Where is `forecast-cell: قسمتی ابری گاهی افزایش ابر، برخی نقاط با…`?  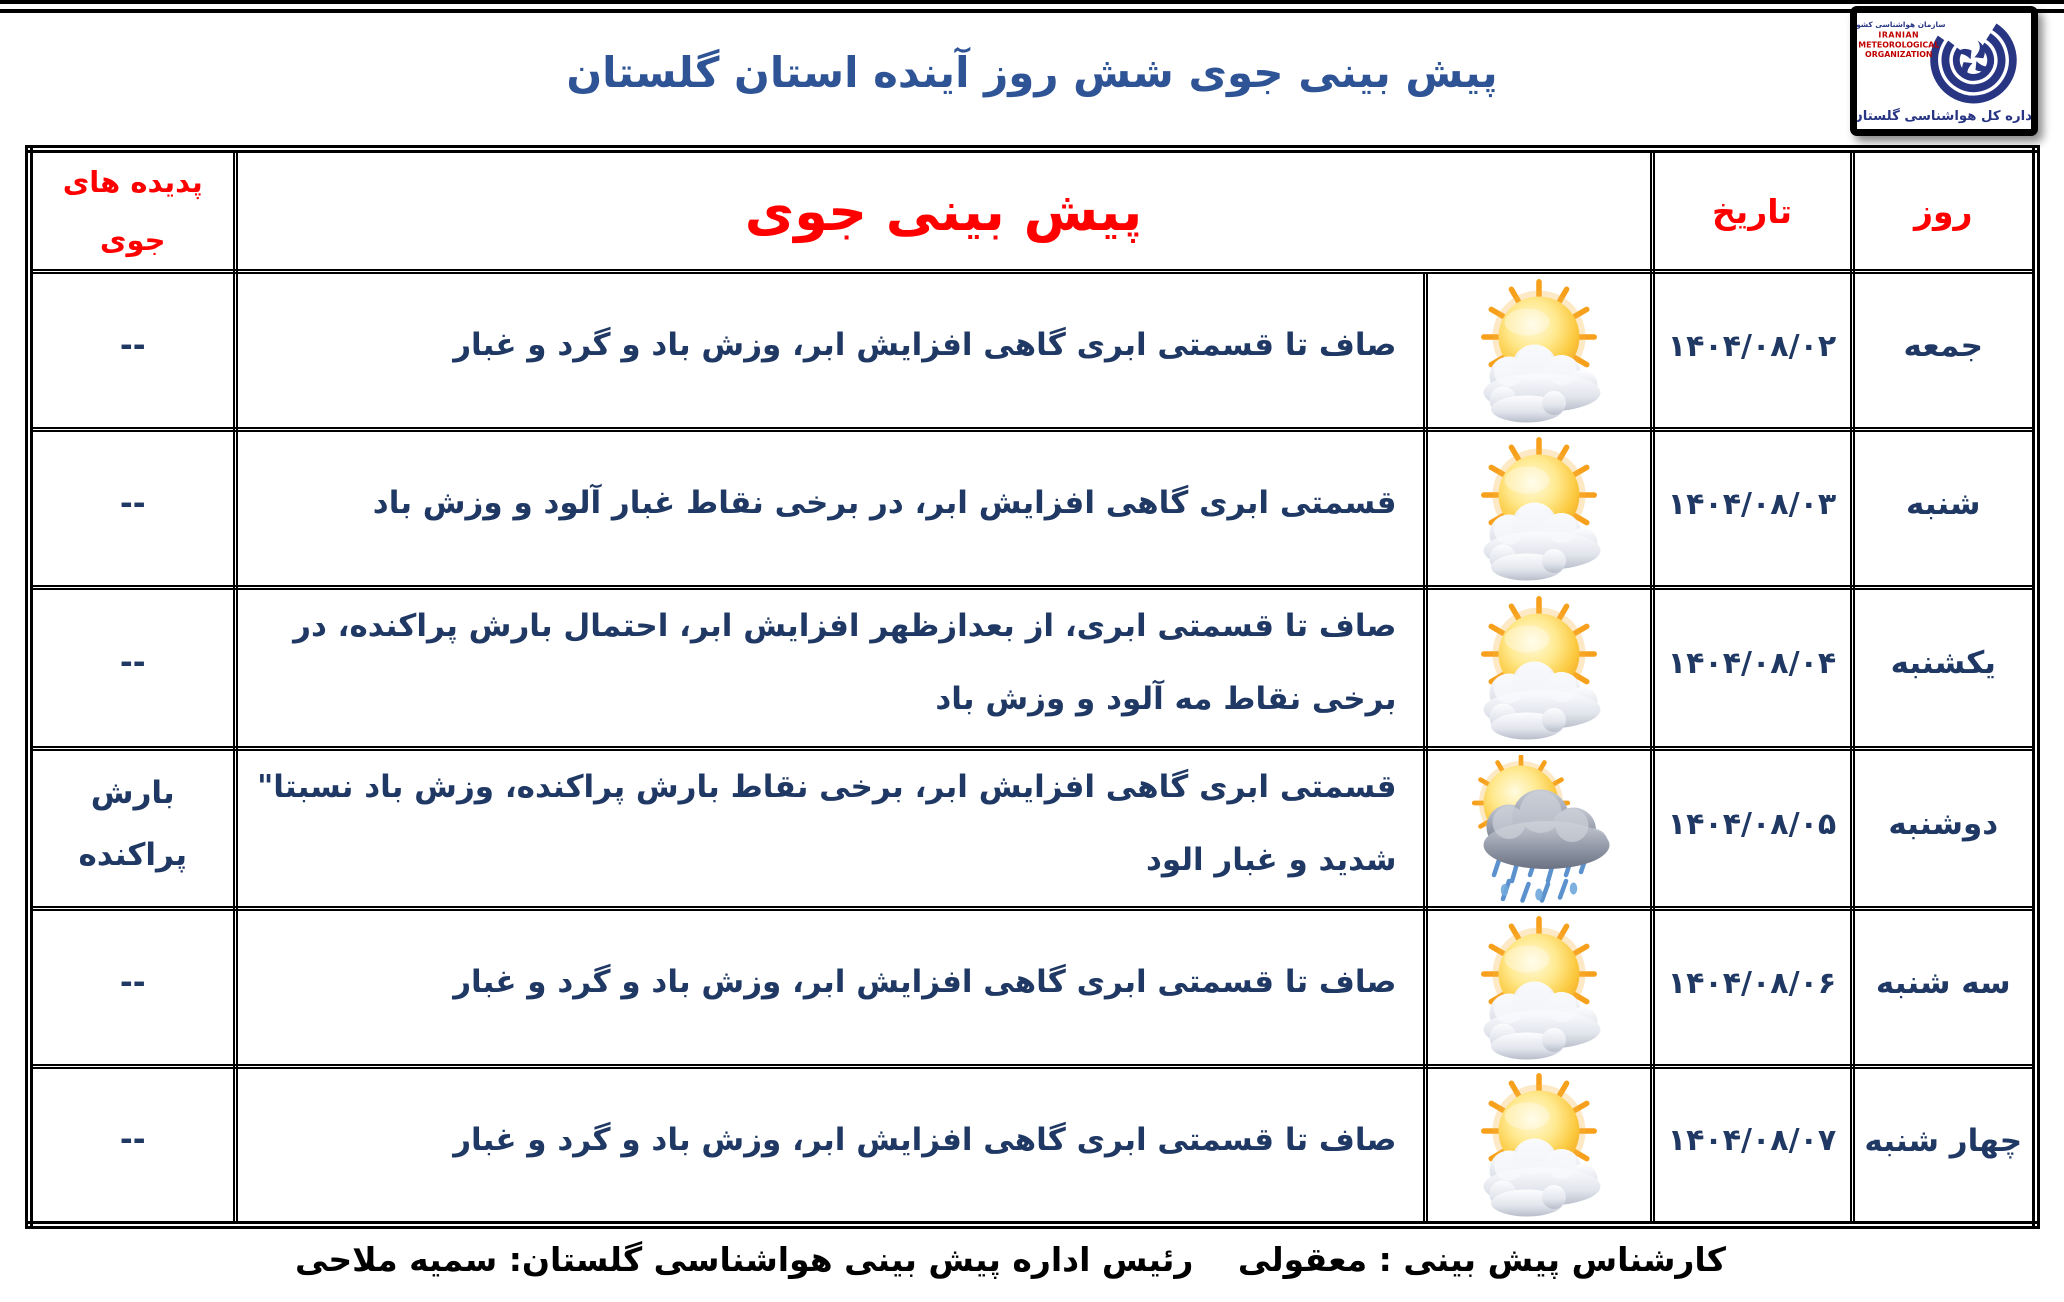
forecast-cell: قسمتی ابری گاهی افزایش ابر، برخی نقاط با… is located at coordinates (830, 828).